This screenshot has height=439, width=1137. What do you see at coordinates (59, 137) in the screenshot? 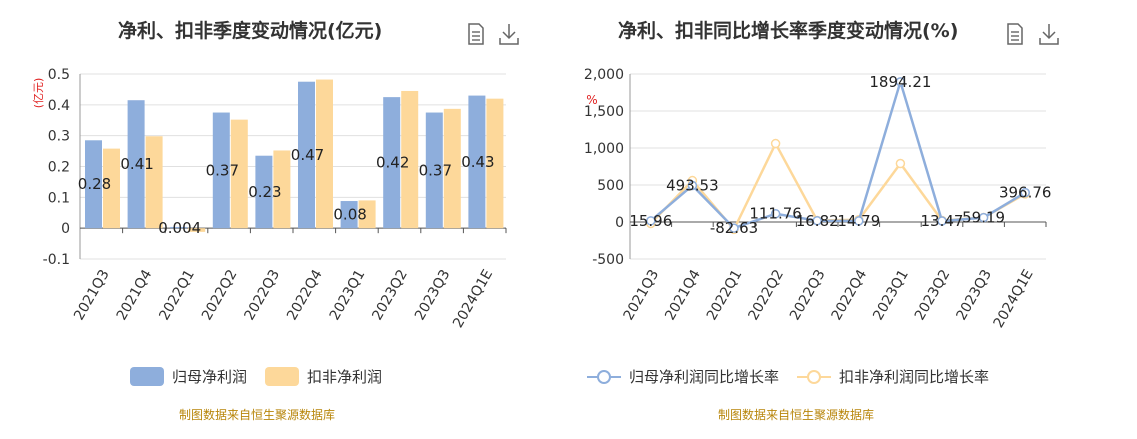
I see `y-tick-label: 0.3` at bounding box center [59, 137].